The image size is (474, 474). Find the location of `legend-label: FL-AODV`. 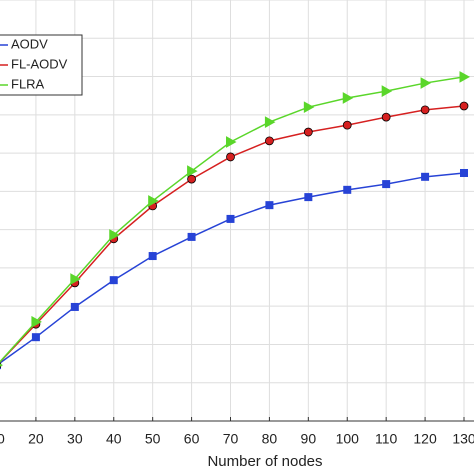

legend-label: FL-AODV is located at coordinates (39, 63).